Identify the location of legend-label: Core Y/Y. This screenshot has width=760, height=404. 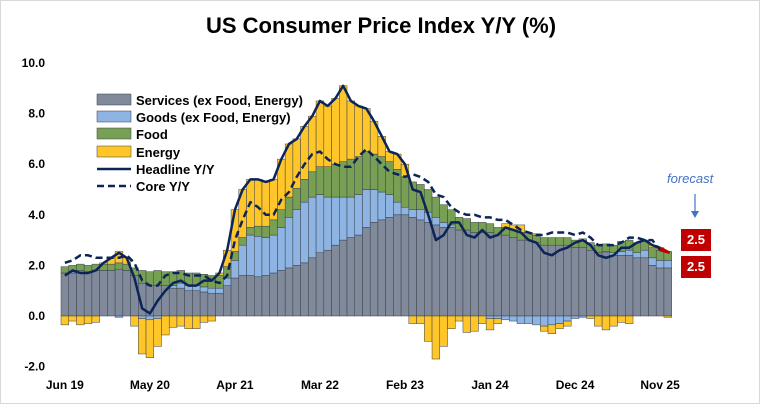
(163, 186).